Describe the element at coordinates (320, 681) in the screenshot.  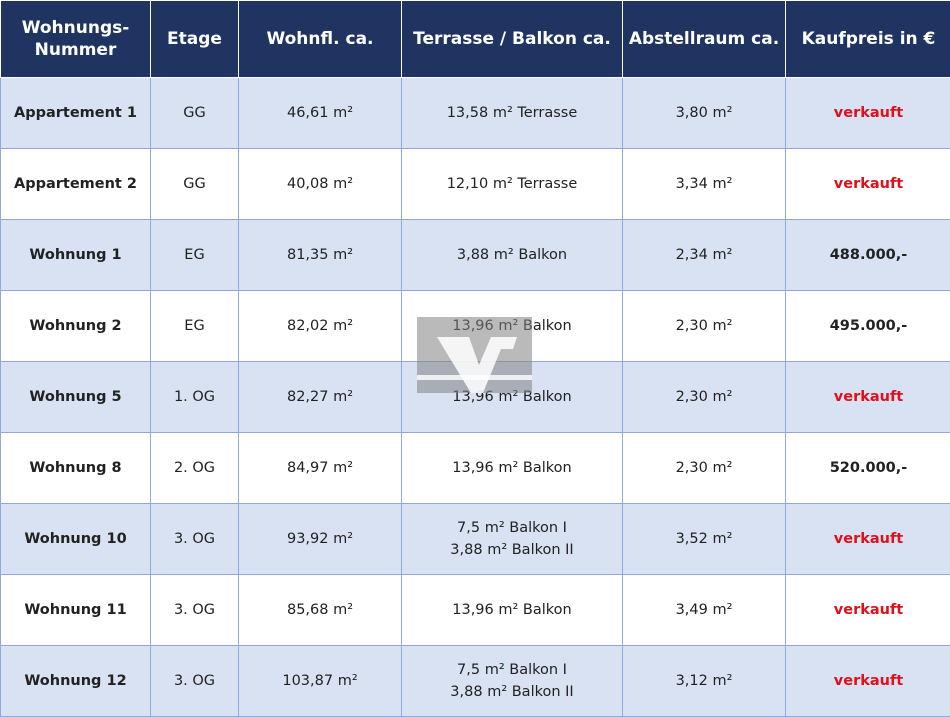
I see `cell-wohnflaeche: 103,87 m²` at that location.